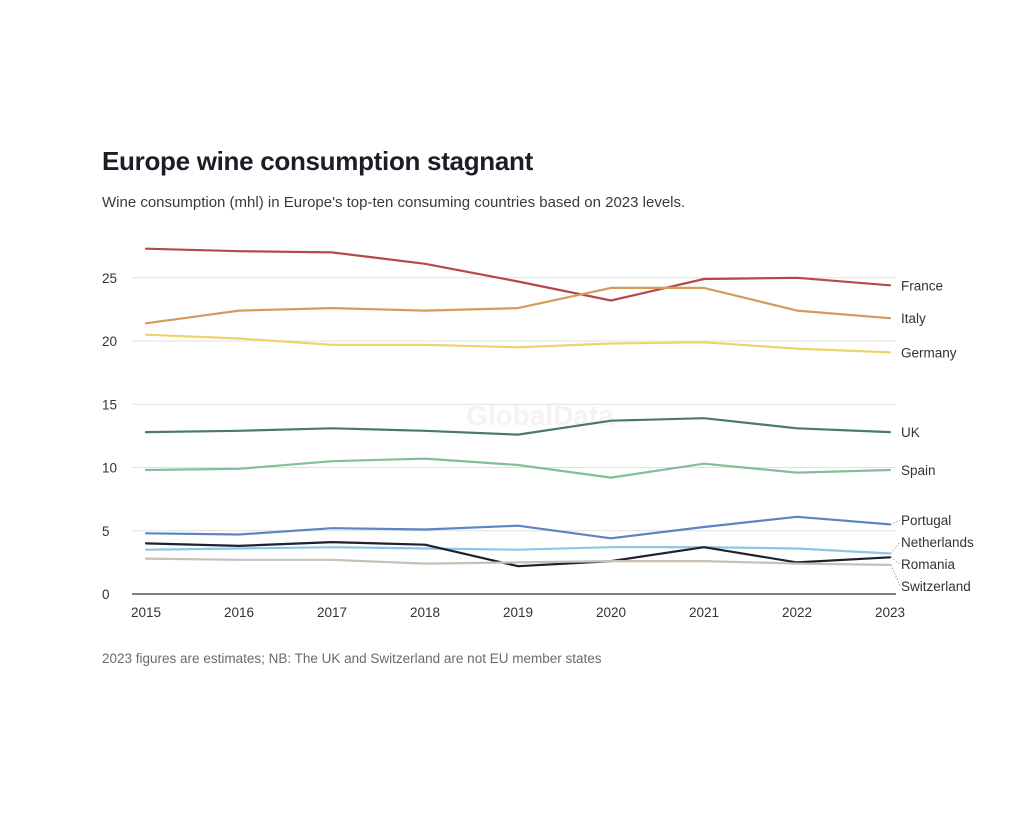 Image resolution: width=1024 pixels, height=831 pixels. Describe the element at coordinates (913, 318) in the screenshot. I see `series-label-italy: Italy` at that location.